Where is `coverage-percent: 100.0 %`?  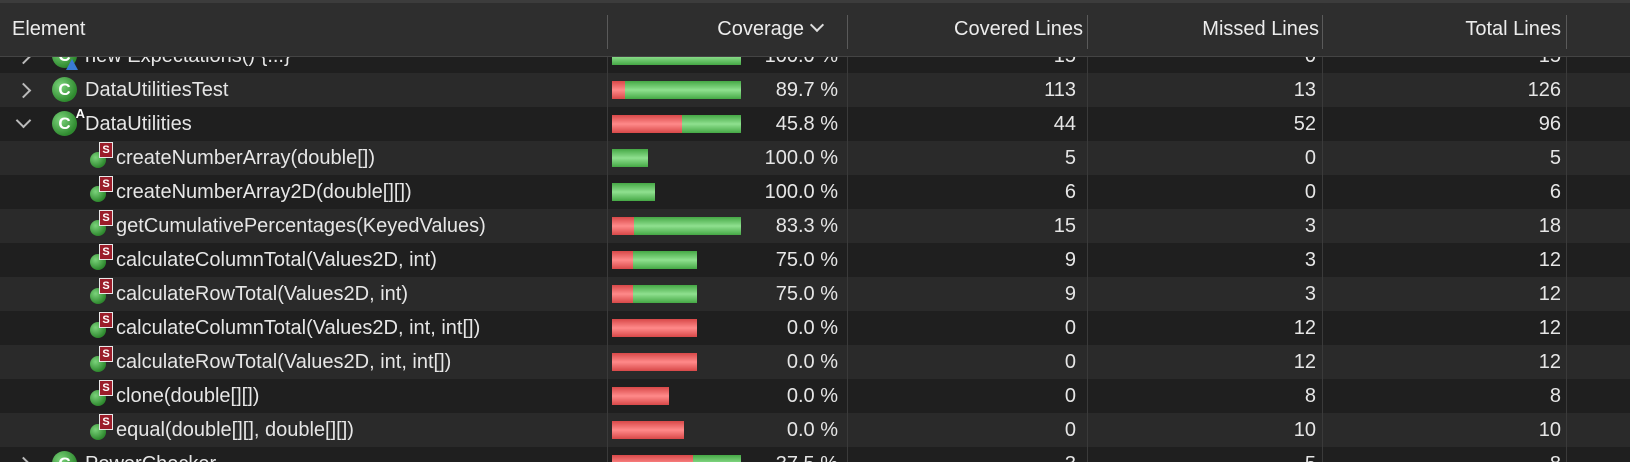 coverage-percent: 100.0 % is located at coordinates (791, 65).